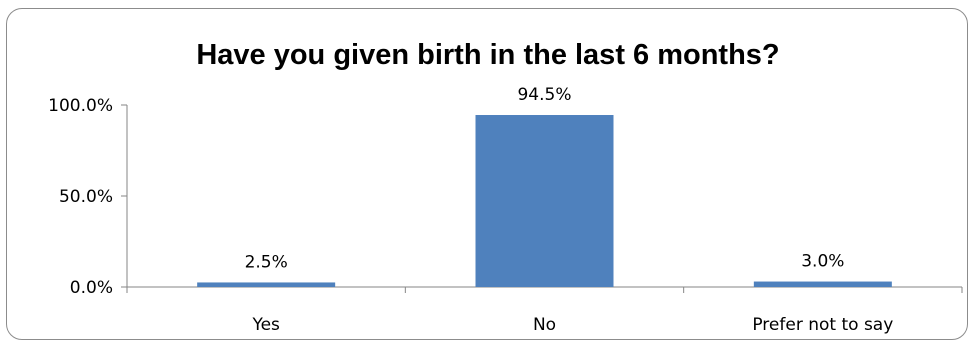  Describe the element at coordinates (80, 106) in the screenshot. I see `y-tick-label: 100.0%` at that location.